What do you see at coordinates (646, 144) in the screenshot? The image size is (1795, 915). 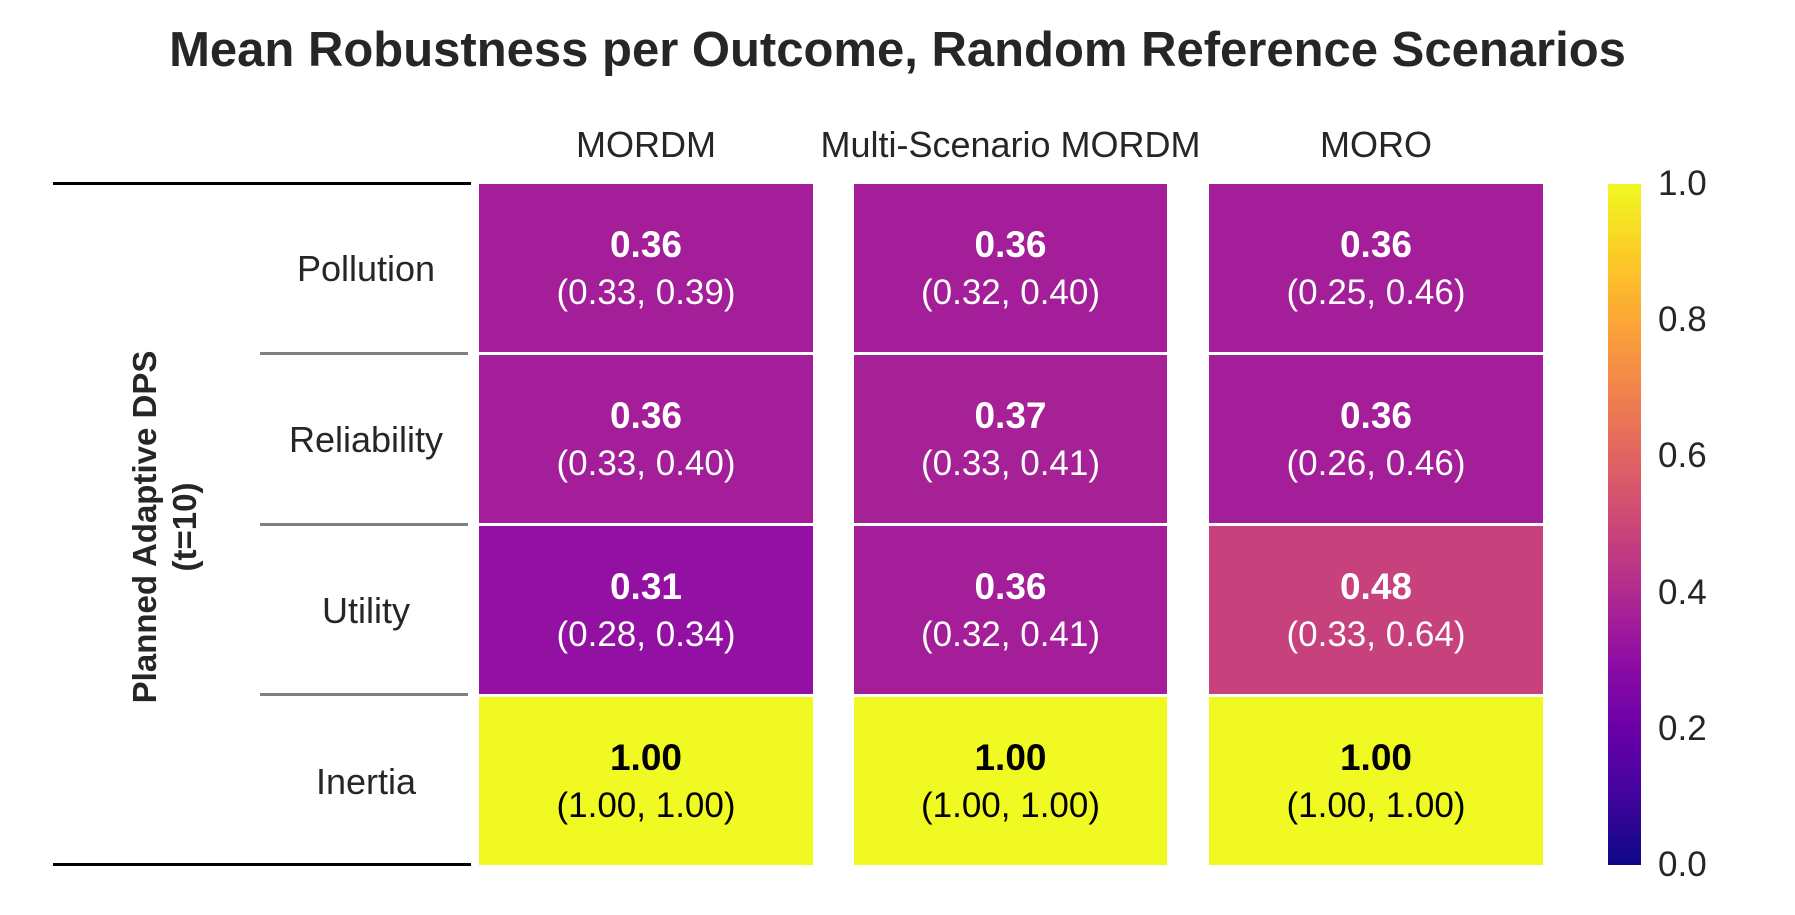 I see `column-header: MORDM` at bounding box center [646, 144].